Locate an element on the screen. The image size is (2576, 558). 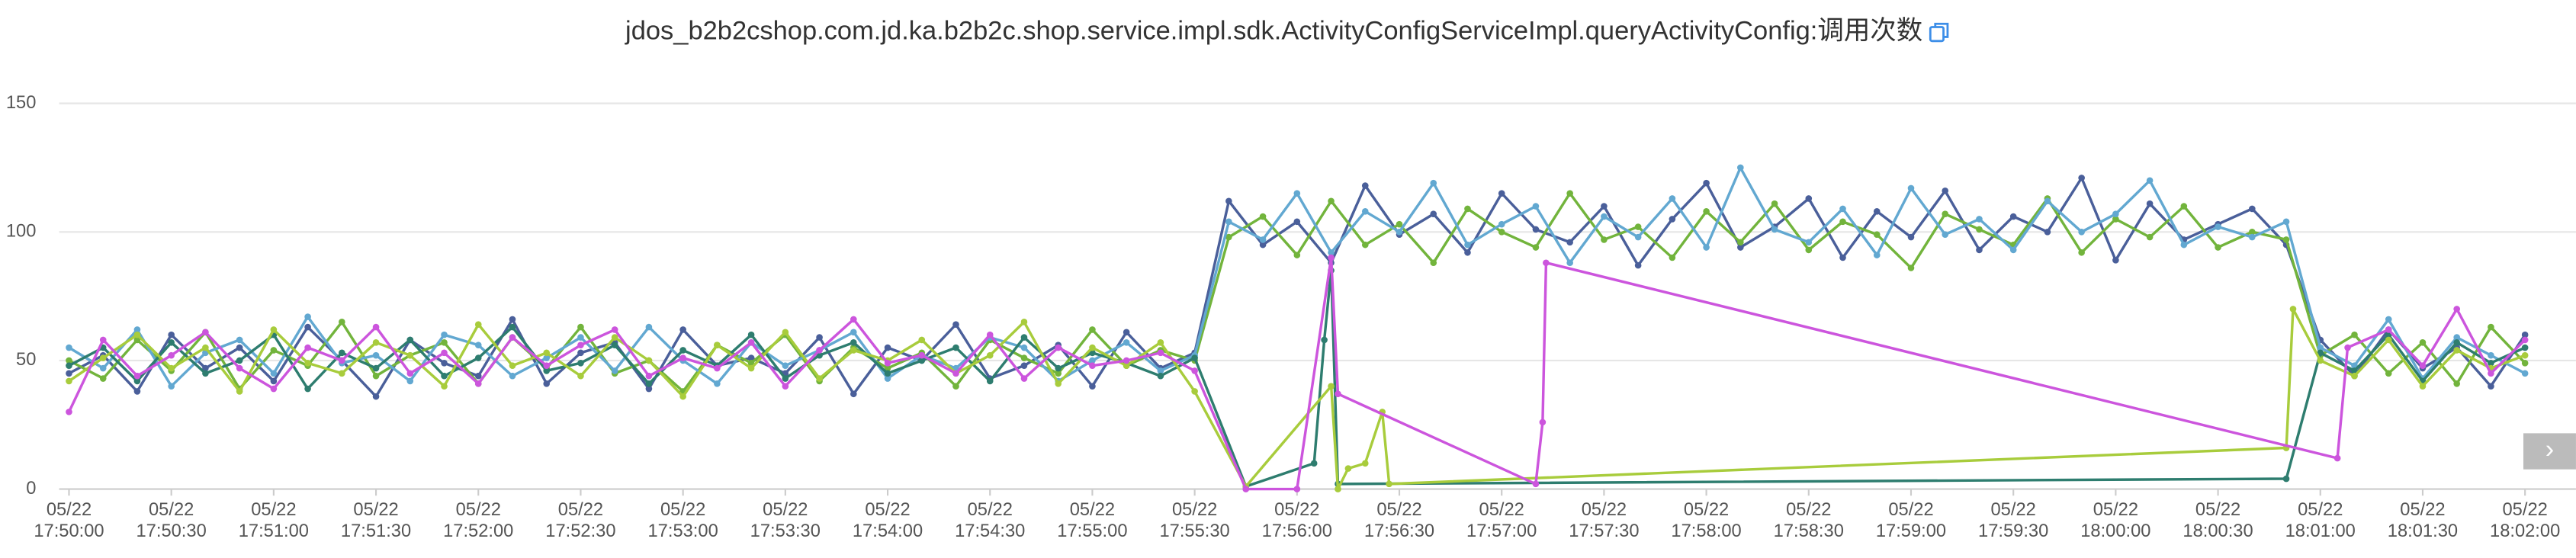
copy-icon is located at coordinates (1940, 32).